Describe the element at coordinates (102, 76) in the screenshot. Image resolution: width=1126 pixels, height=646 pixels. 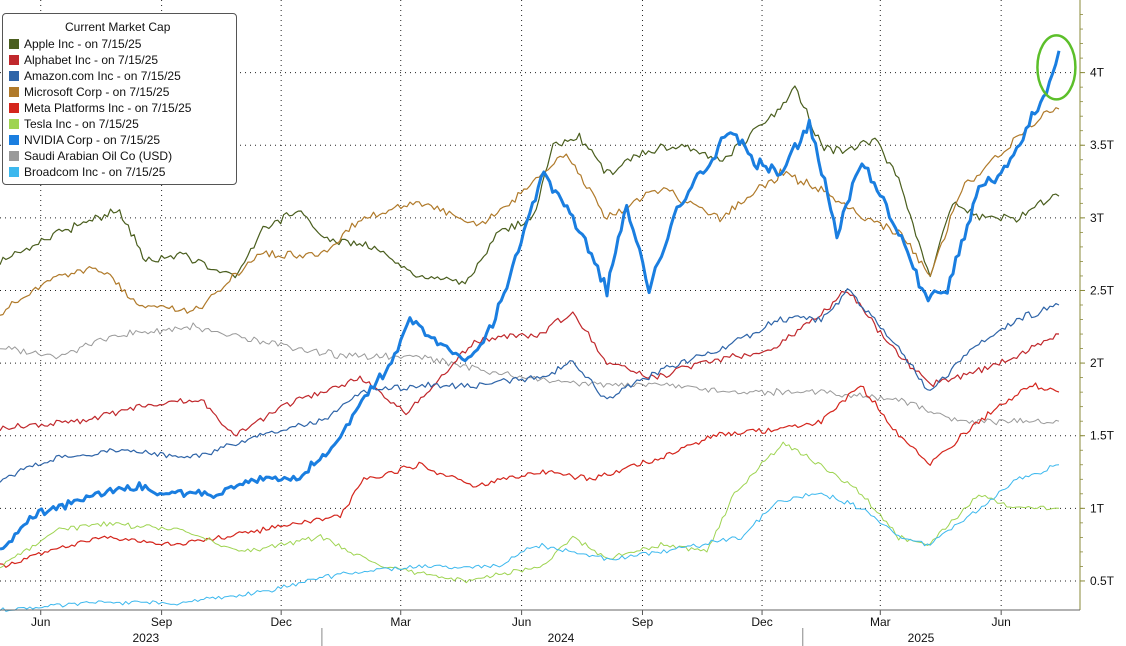
I see `legend-label: Amazon.com Inc - on 7/15/25` at that location.